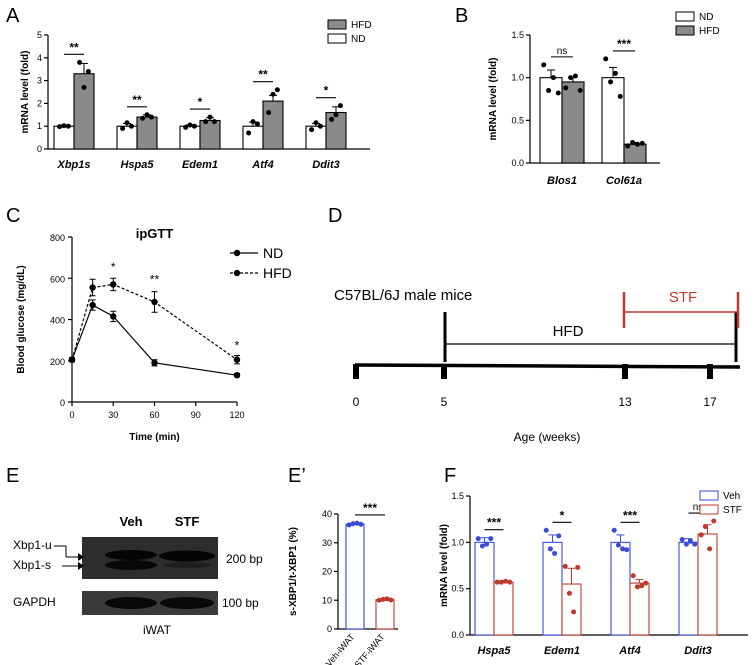  What do you see at coordinates (137, 165) in the screenshot?
I see `category-label-hspa5: Hspa5` at bounding box center [137, 165].